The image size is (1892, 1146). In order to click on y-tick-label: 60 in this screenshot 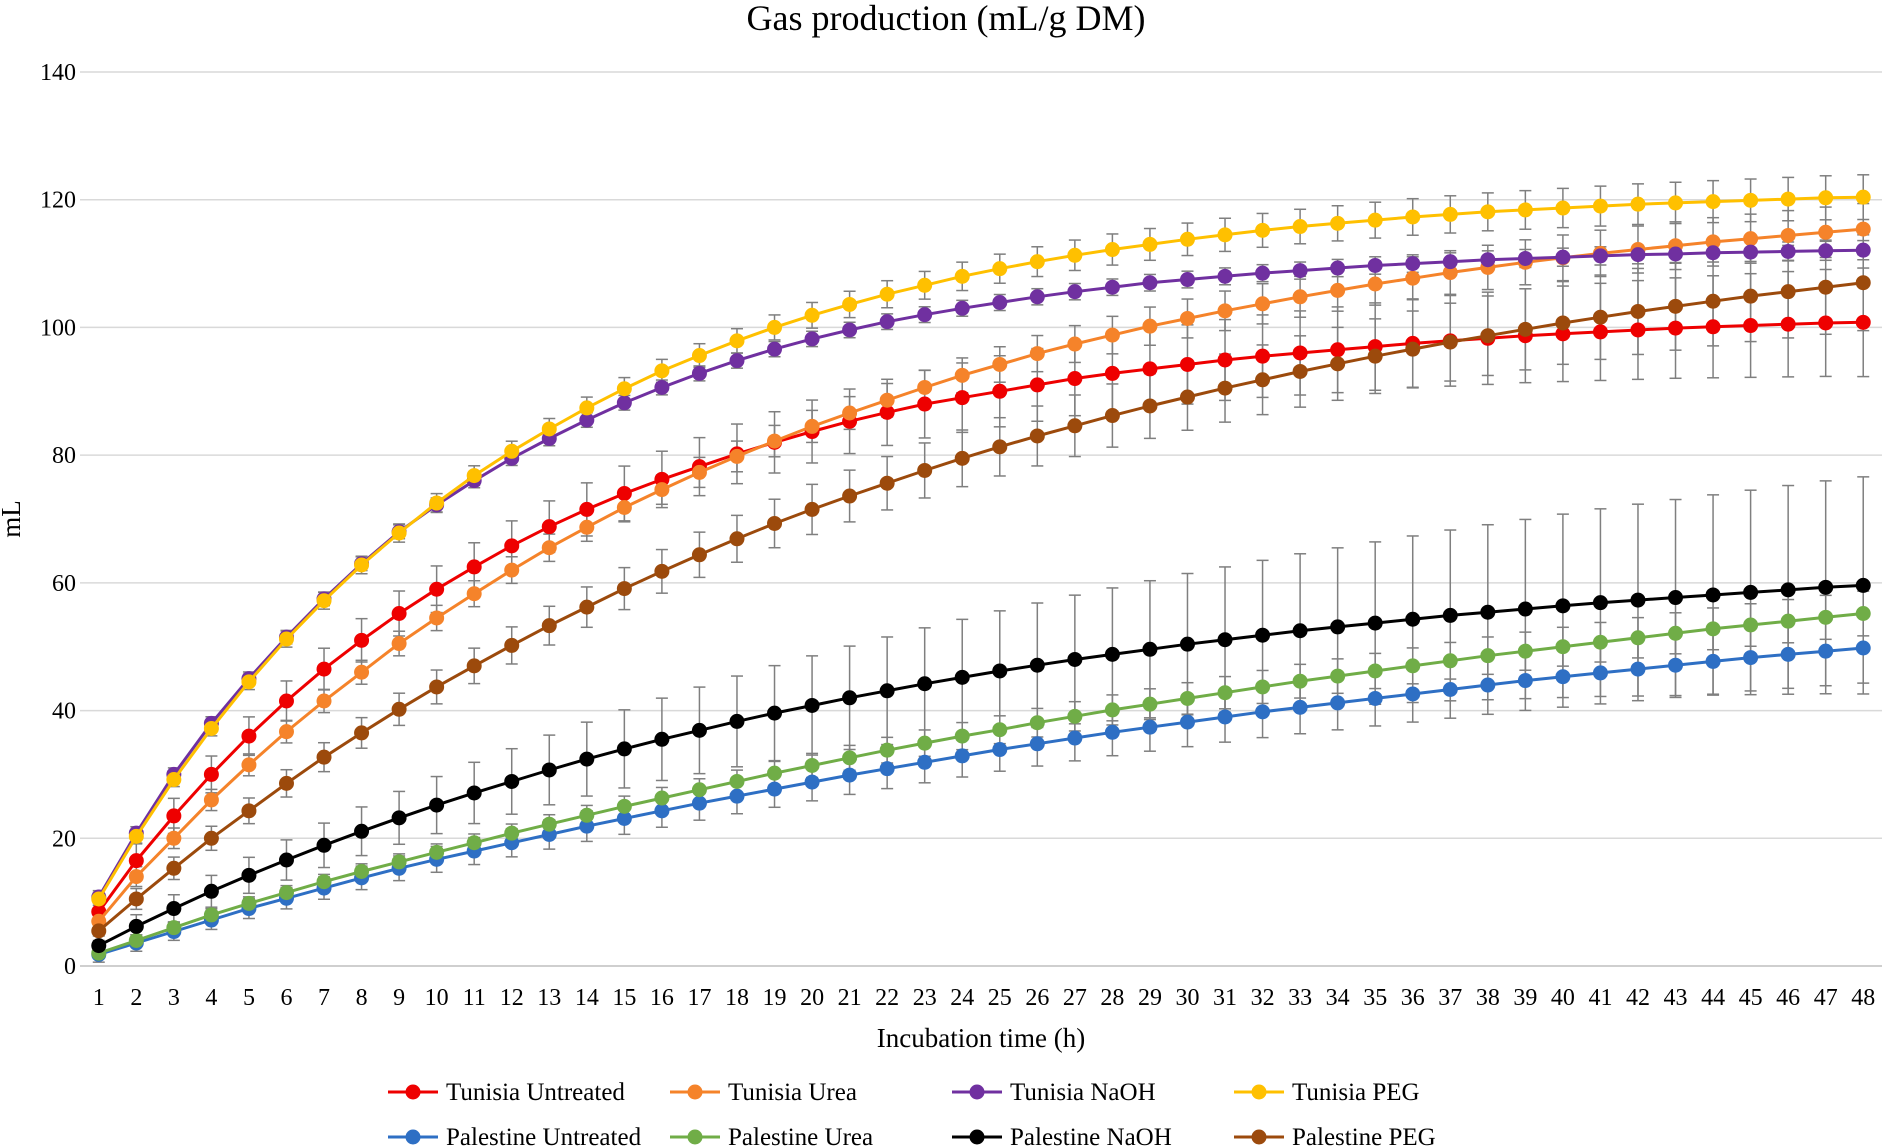, I will do `click(64, 584)`.